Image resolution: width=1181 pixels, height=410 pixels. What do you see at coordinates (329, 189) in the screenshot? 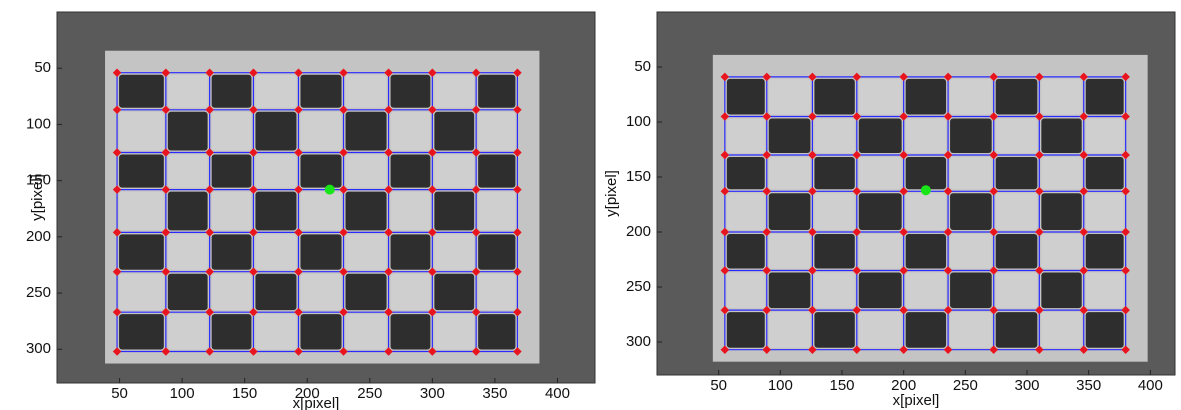
I see `origin-point` at bounding box center [329, 189].